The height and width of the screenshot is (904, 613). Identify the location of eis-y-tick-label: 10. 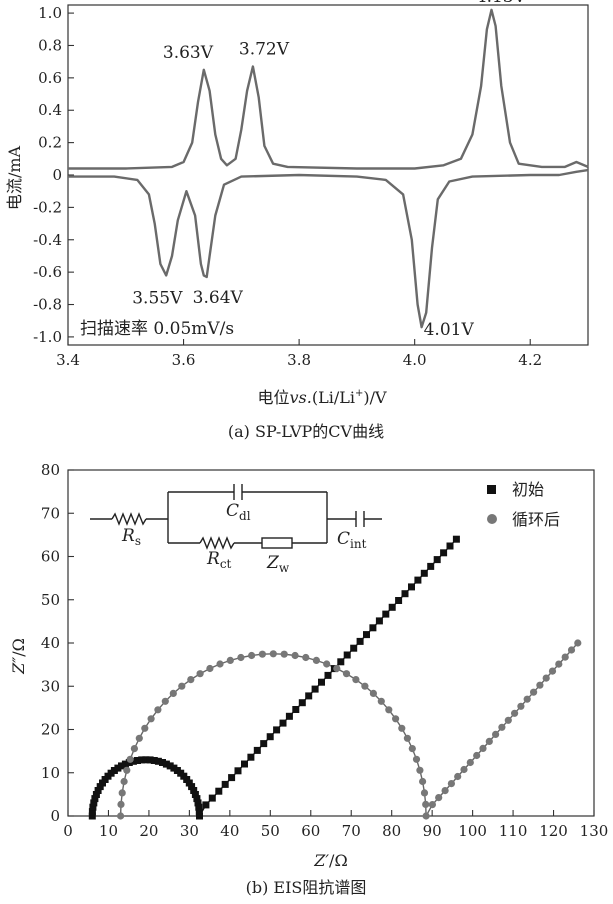
(50, 773).